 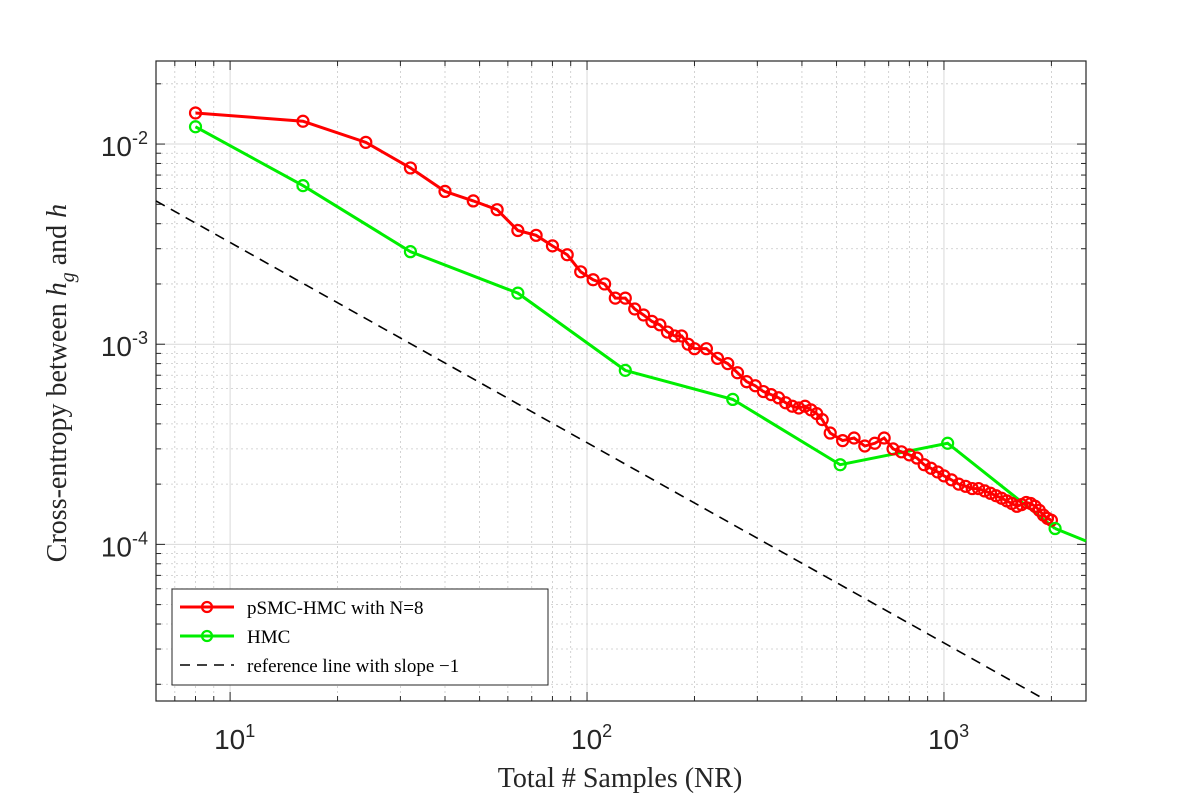 I want to click on y-axis-title-var1: h, so click(x=57, y=289).